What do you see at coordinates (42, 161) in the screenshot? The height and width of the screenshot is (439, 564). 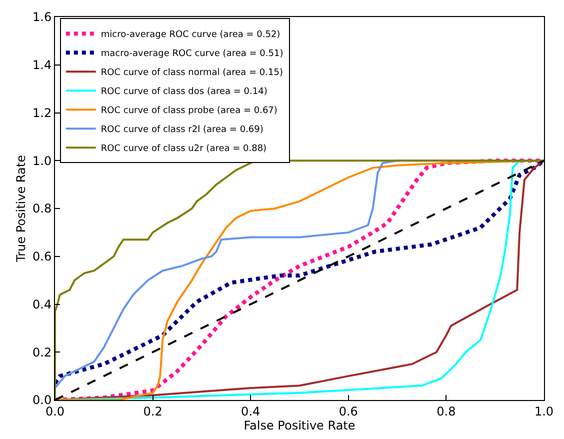 I see `y-tick-label: 1.0` at bounding box center [42, 161].